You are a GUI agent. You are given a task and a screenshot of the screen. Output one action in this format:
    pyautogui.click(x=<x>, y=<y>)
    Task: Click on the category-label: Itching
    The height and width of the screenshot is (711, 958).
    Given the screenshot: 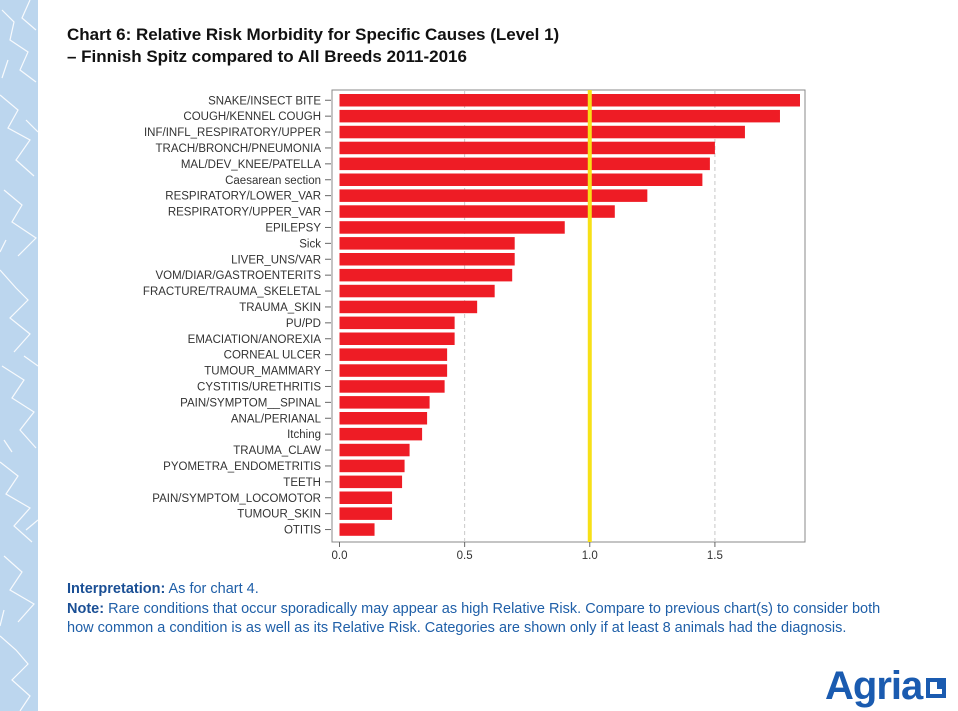 What is the action you would take?
    pyautogui.click(x=304, y=435)
    